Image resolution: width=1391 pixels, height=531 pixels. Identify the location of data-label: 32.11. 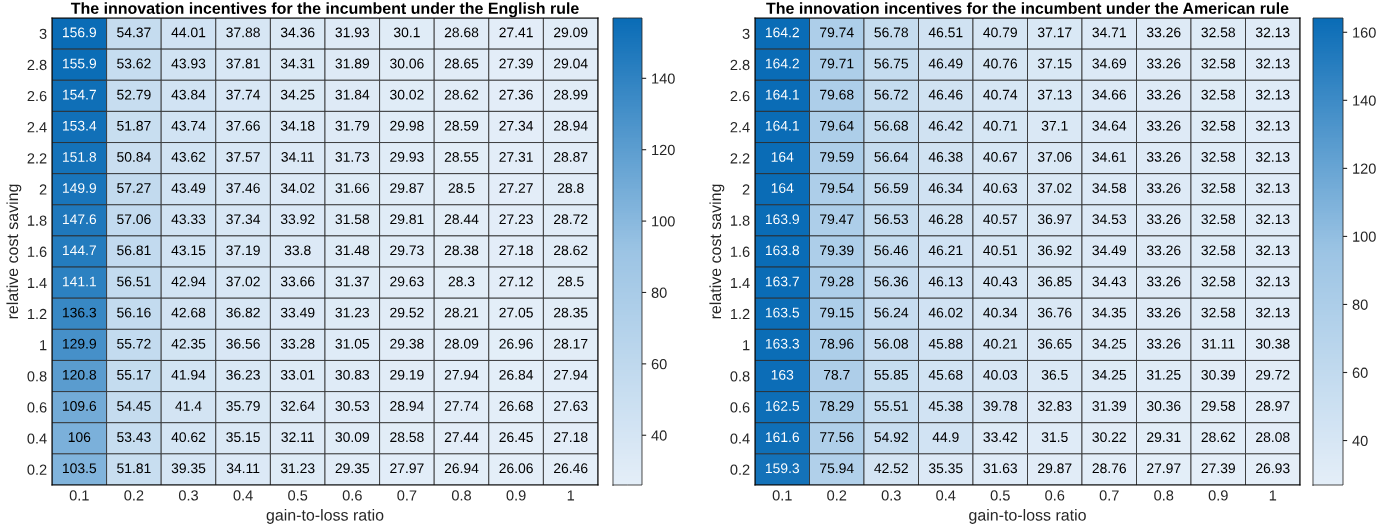
(297, 437).